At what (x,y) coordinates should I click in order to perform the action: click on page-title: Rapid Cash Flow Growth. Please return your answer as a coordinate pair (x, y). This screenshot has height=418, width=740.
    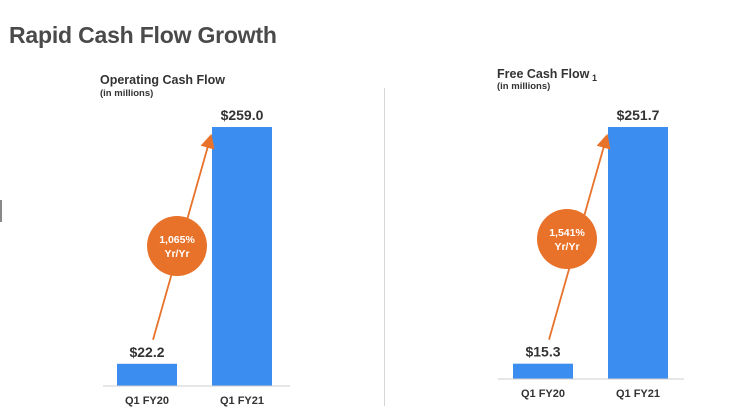
    Looking at the image, I should click on (143, 35).